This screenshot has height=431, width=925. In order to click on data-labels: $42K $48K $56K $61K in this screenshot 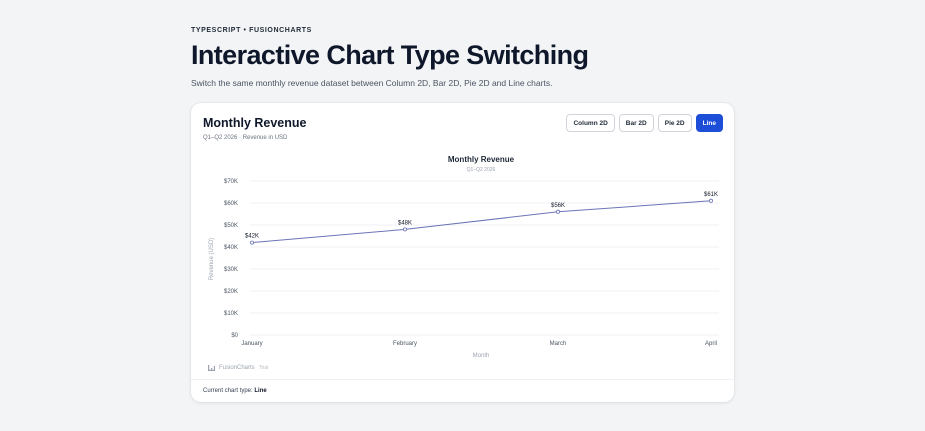, I will do `click(481, 216)`.